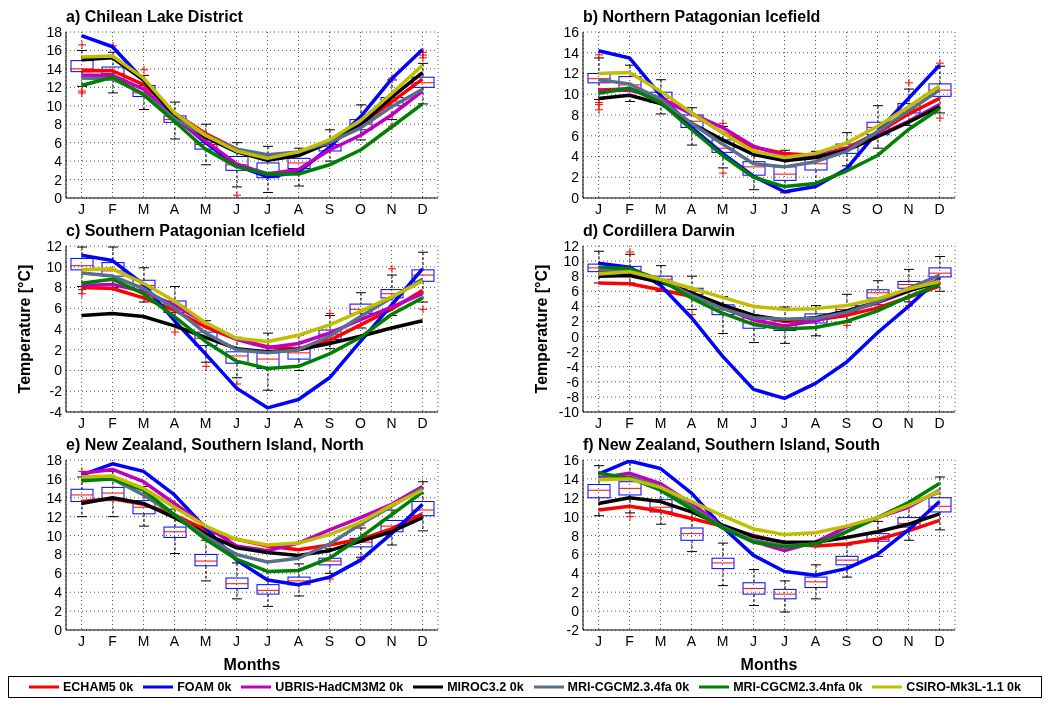  I want to click on chart-title: c) Southern Patagonian Icefield, so click(186, 230).